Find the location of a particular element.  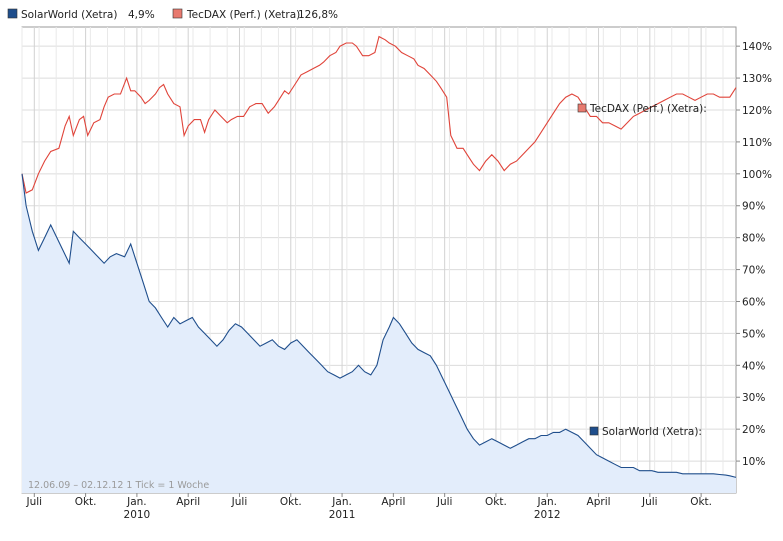

x-year-label: 2012 is located at coordinates (547, 515).